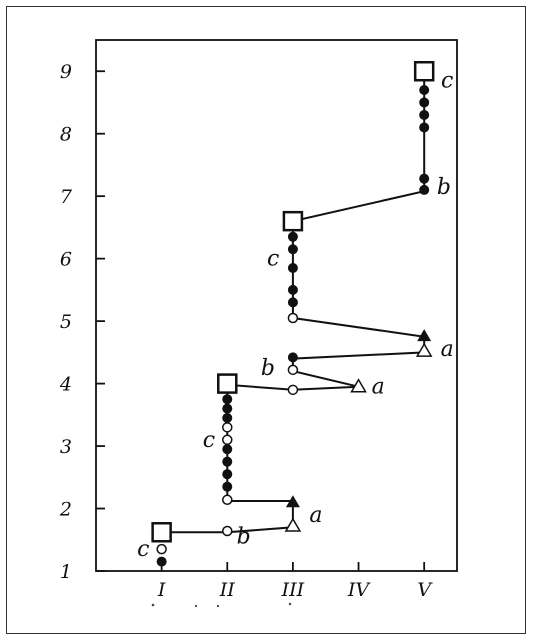  What do you see at coordinates (66, 322) in the screenshot?
I see `y-tick-label: 5` at bounding box center [66, 322].